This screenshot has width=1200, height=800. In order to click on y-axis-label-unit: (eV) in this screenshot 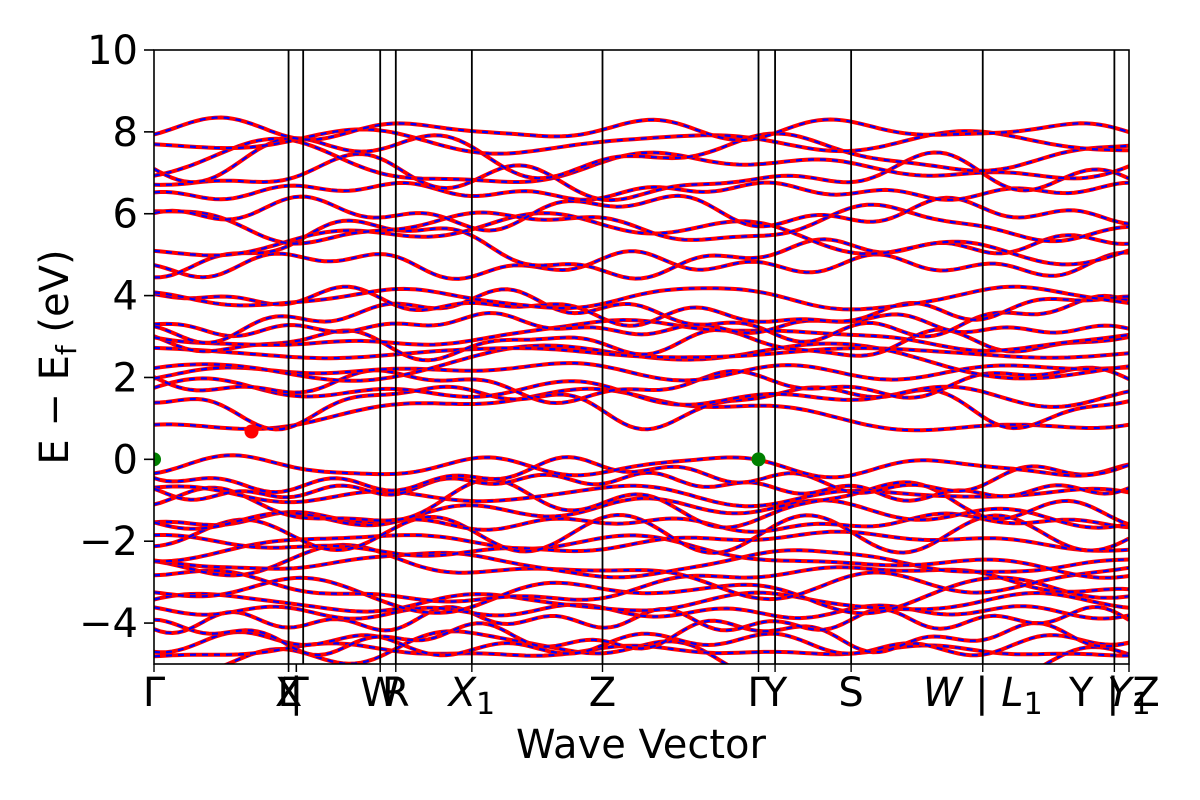, I will do `click(55, 297)`.